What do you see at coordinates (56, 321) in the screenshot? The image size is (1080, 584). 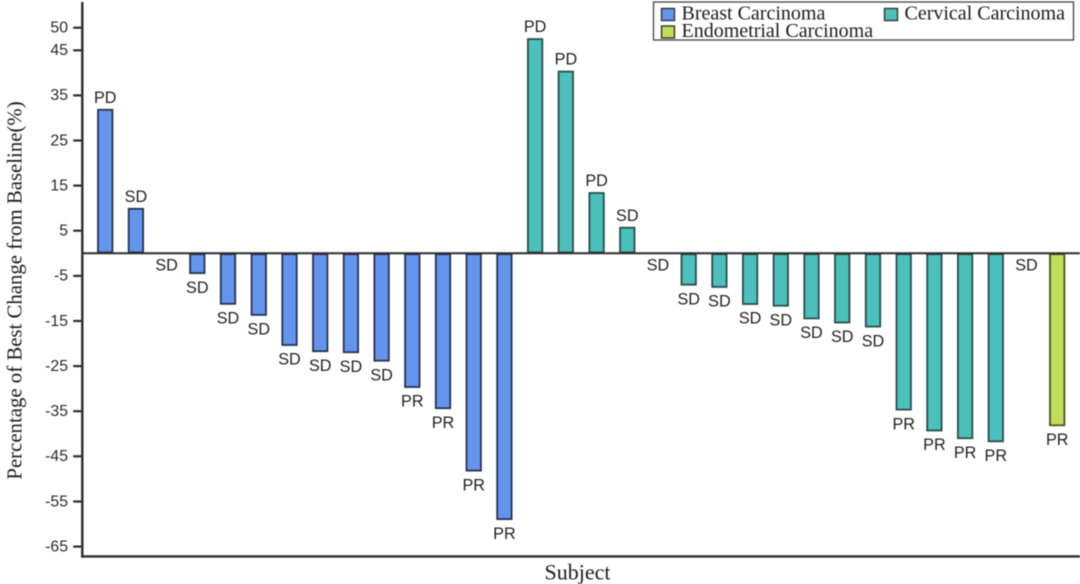 I see `svg-text: -15` at bounding box center [56, 321].